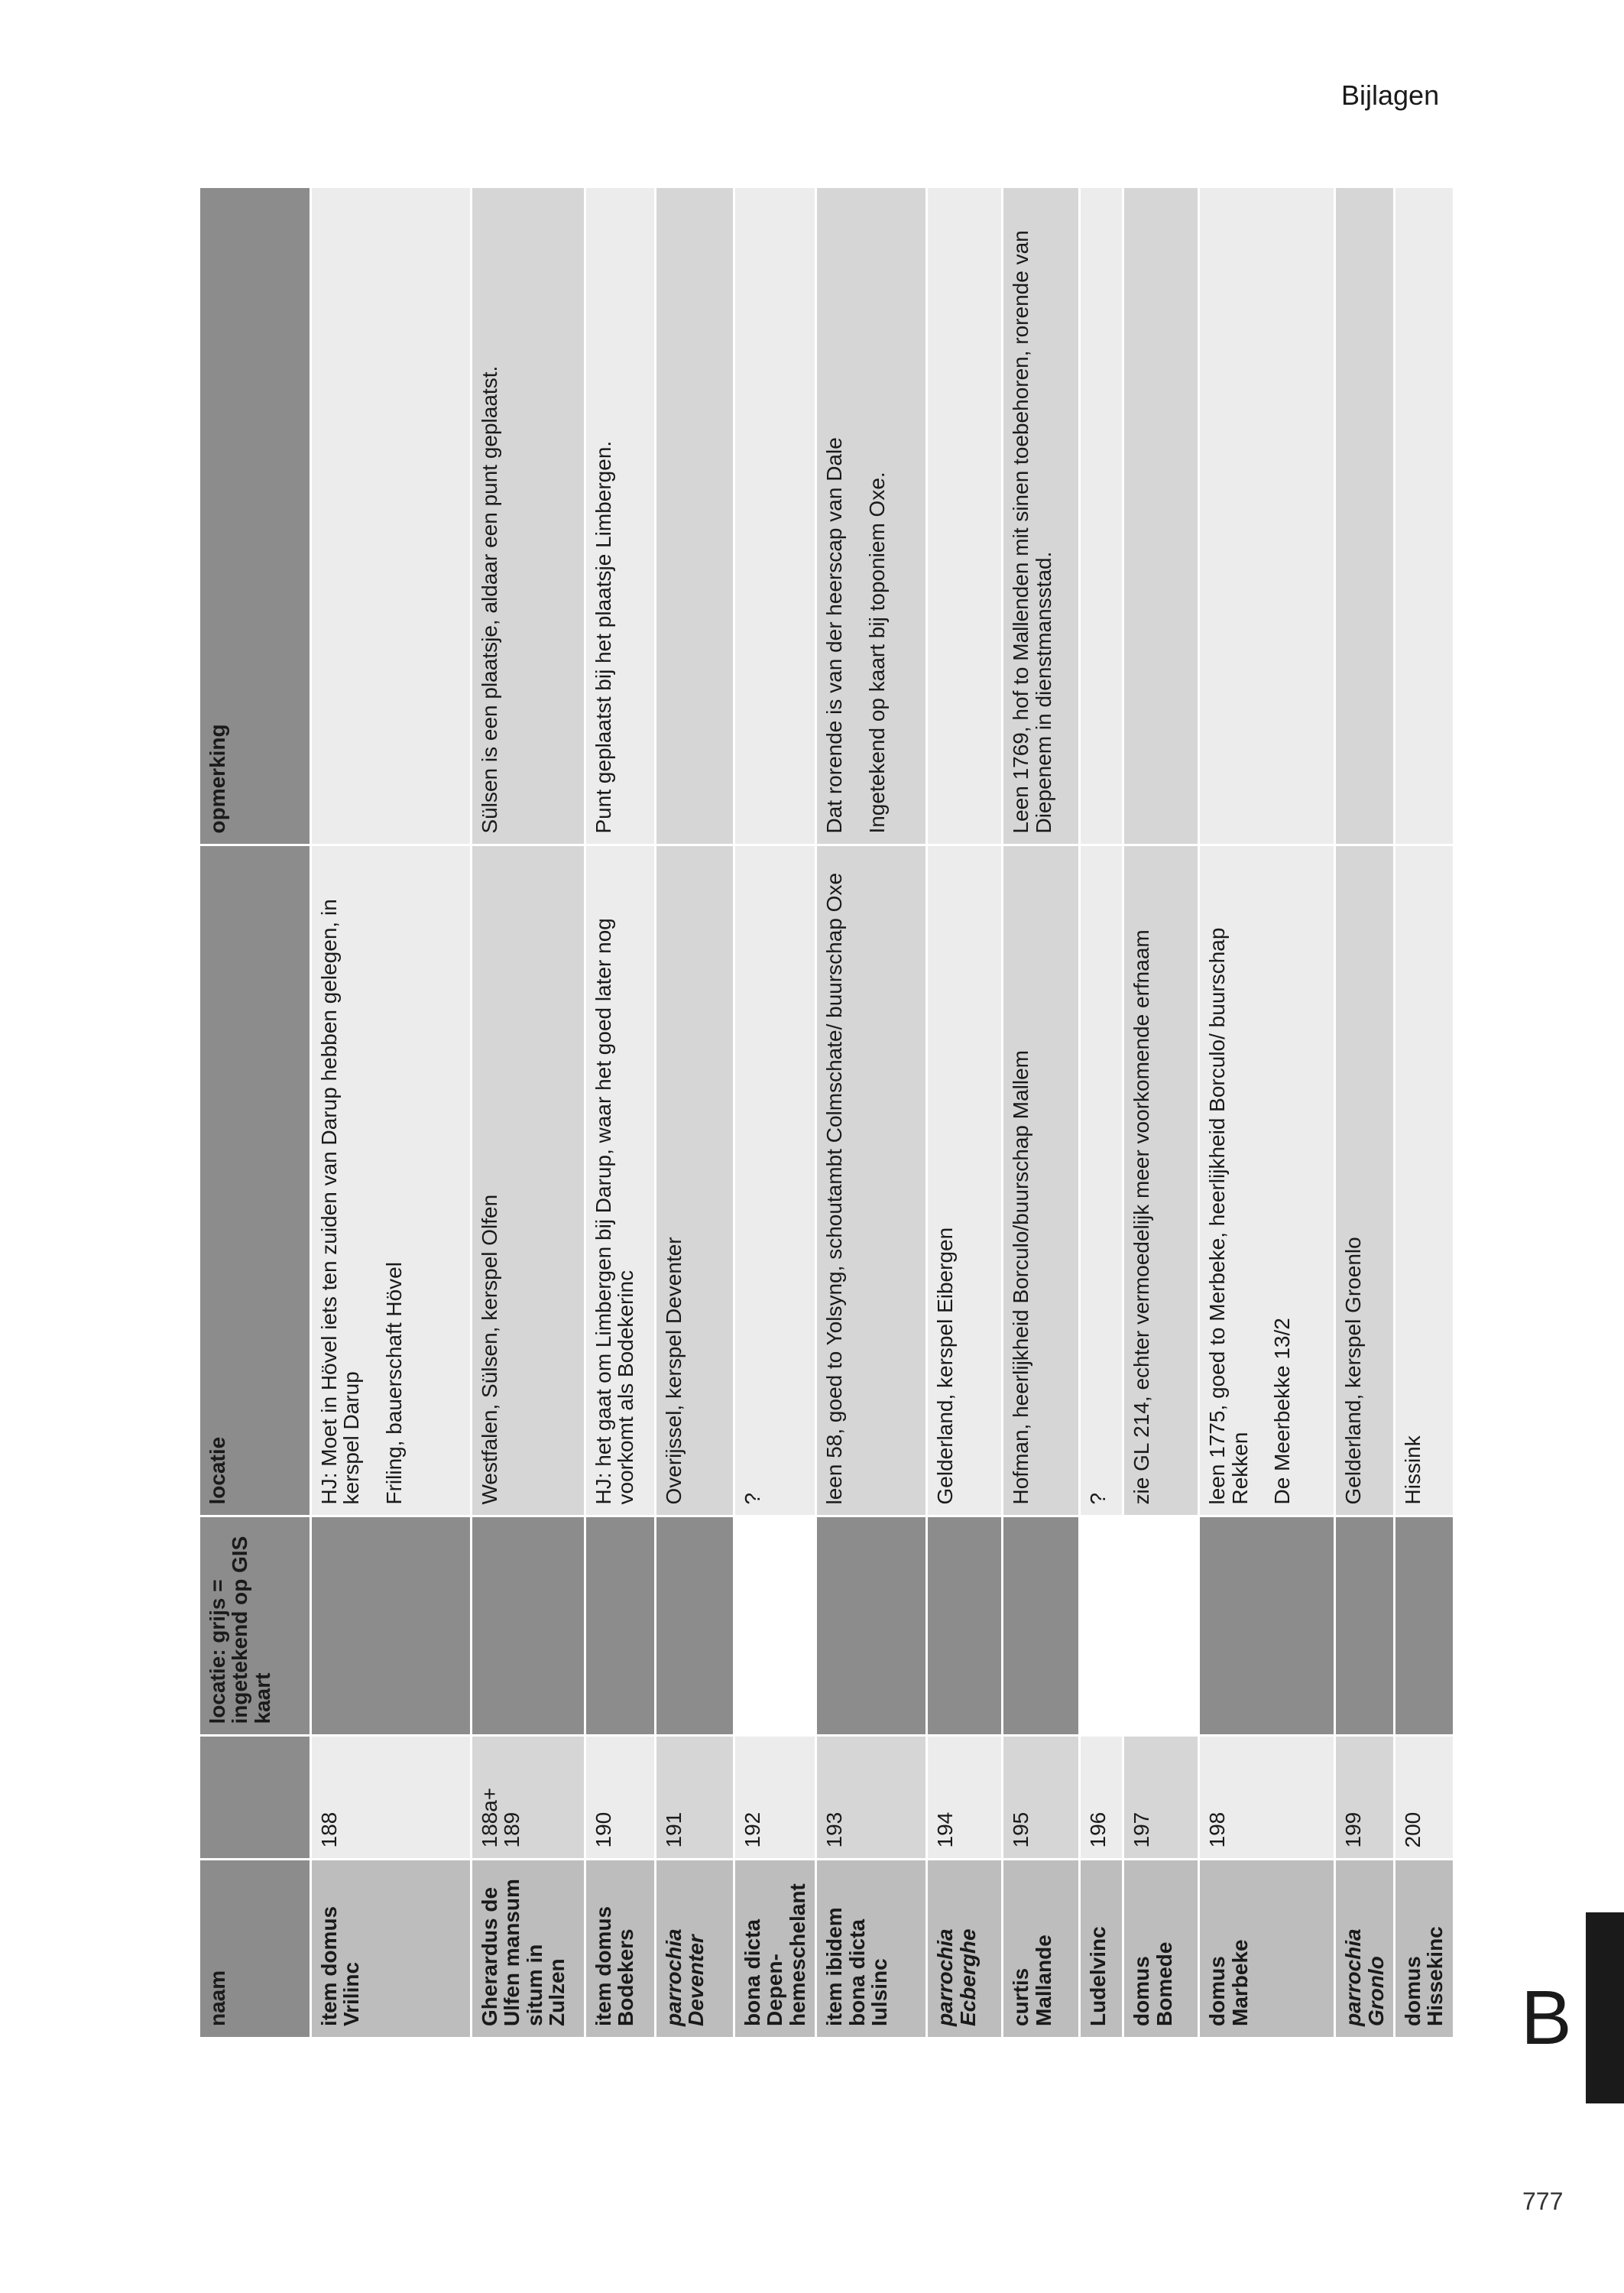  I want to click on table-row: domus Hissekinc 200 Hissink, so click(1424, 1112).